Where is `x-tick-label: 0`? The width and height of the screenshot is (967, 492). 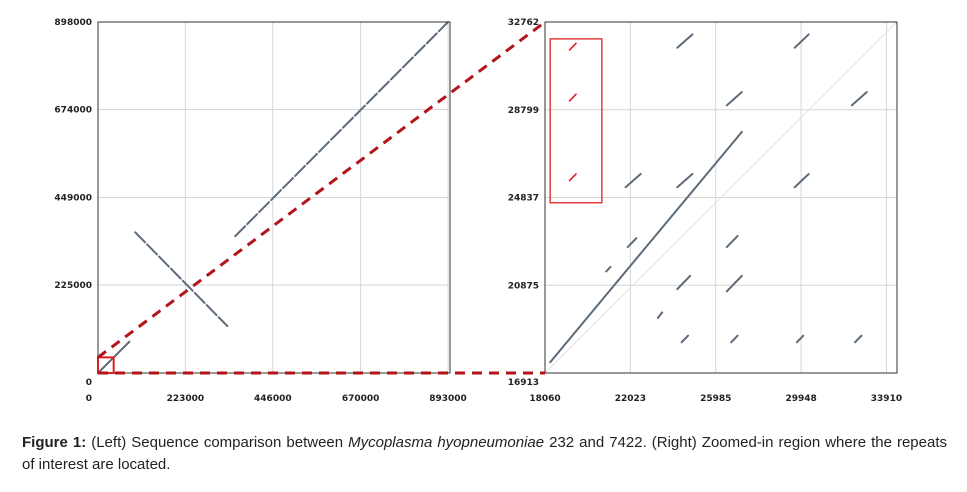 x-tick-label: 0 is located at coordinates (89, 399).